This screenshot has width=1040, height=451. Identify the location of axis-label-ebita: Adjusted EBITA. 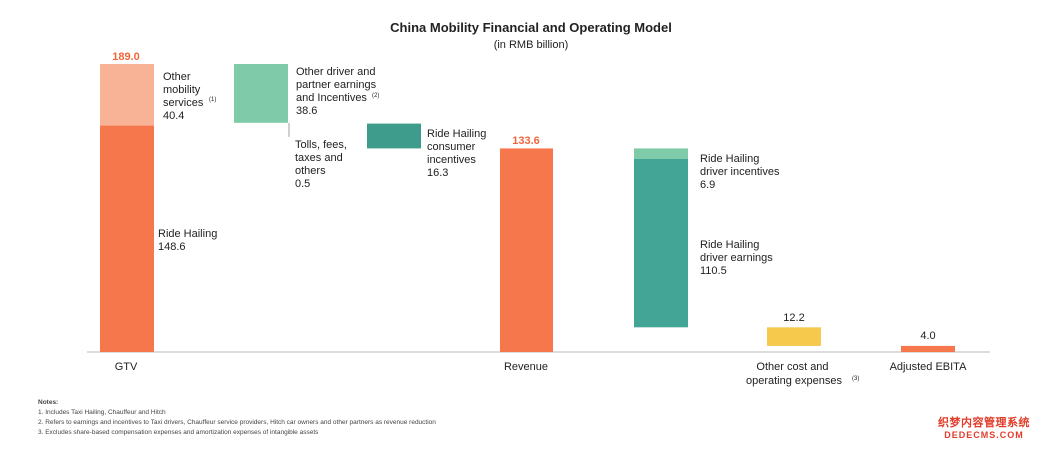
(928, 367).